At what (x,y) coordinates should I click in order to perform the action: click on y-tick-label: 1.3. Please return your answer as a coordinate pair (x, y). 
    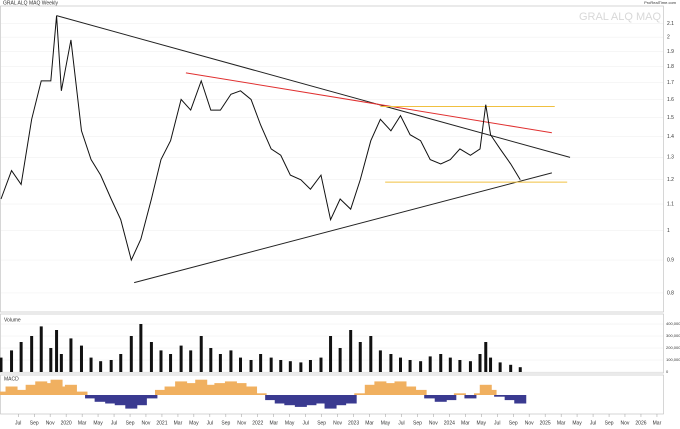
    Looking at the image, I should click on (670, 158).